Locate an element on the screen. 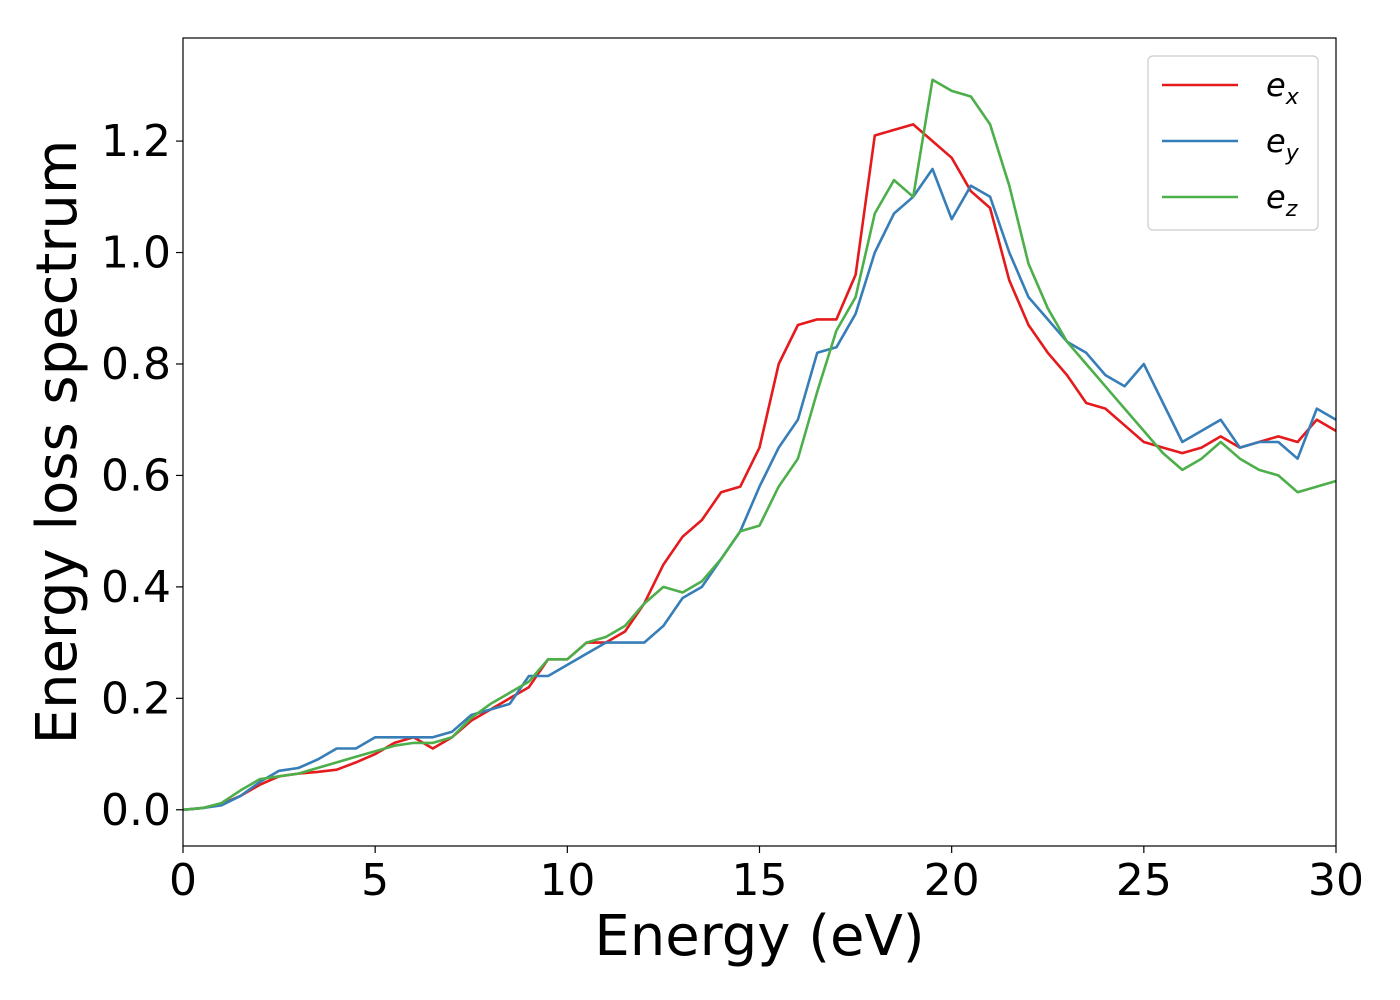 This screenshot has width=1400, height=1000. y-axis: 0.0 0.2 0.4 0.6 0.8 1.0 1.2 is located at coordinates (142, 476).